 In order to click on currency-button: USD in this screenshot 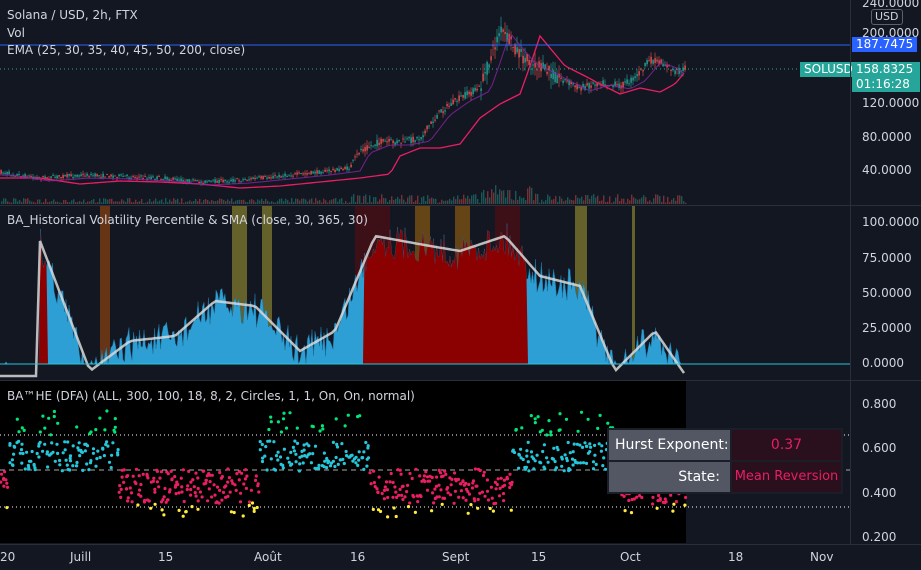, I will do `click(887, 17)`.